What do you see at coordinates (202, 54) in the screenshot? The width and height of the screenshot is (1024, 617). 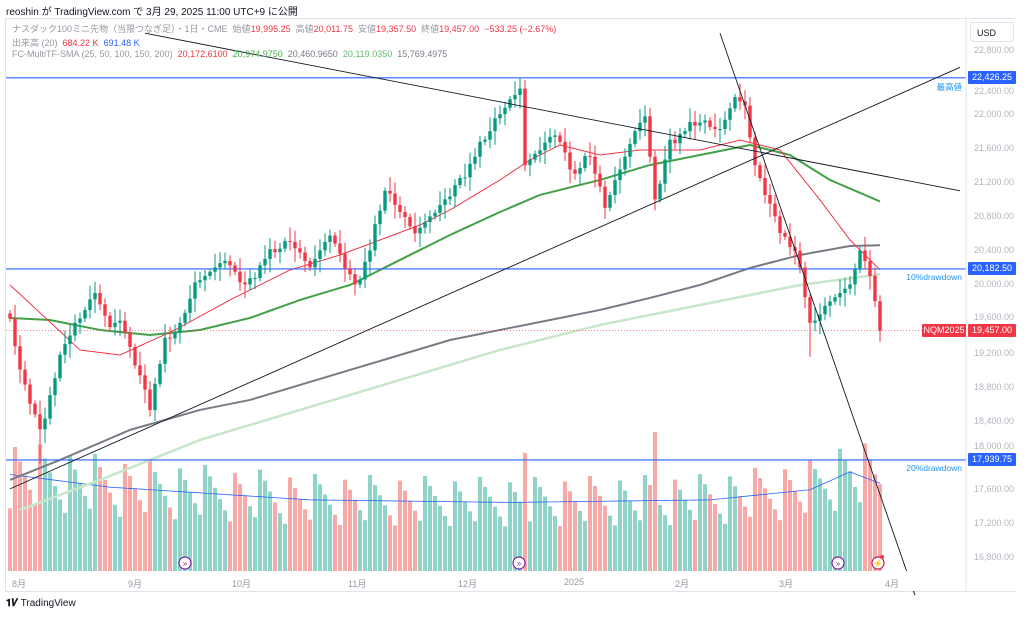 I see `sma25-value: 20,172.6100` at bounding box center [202, 54].